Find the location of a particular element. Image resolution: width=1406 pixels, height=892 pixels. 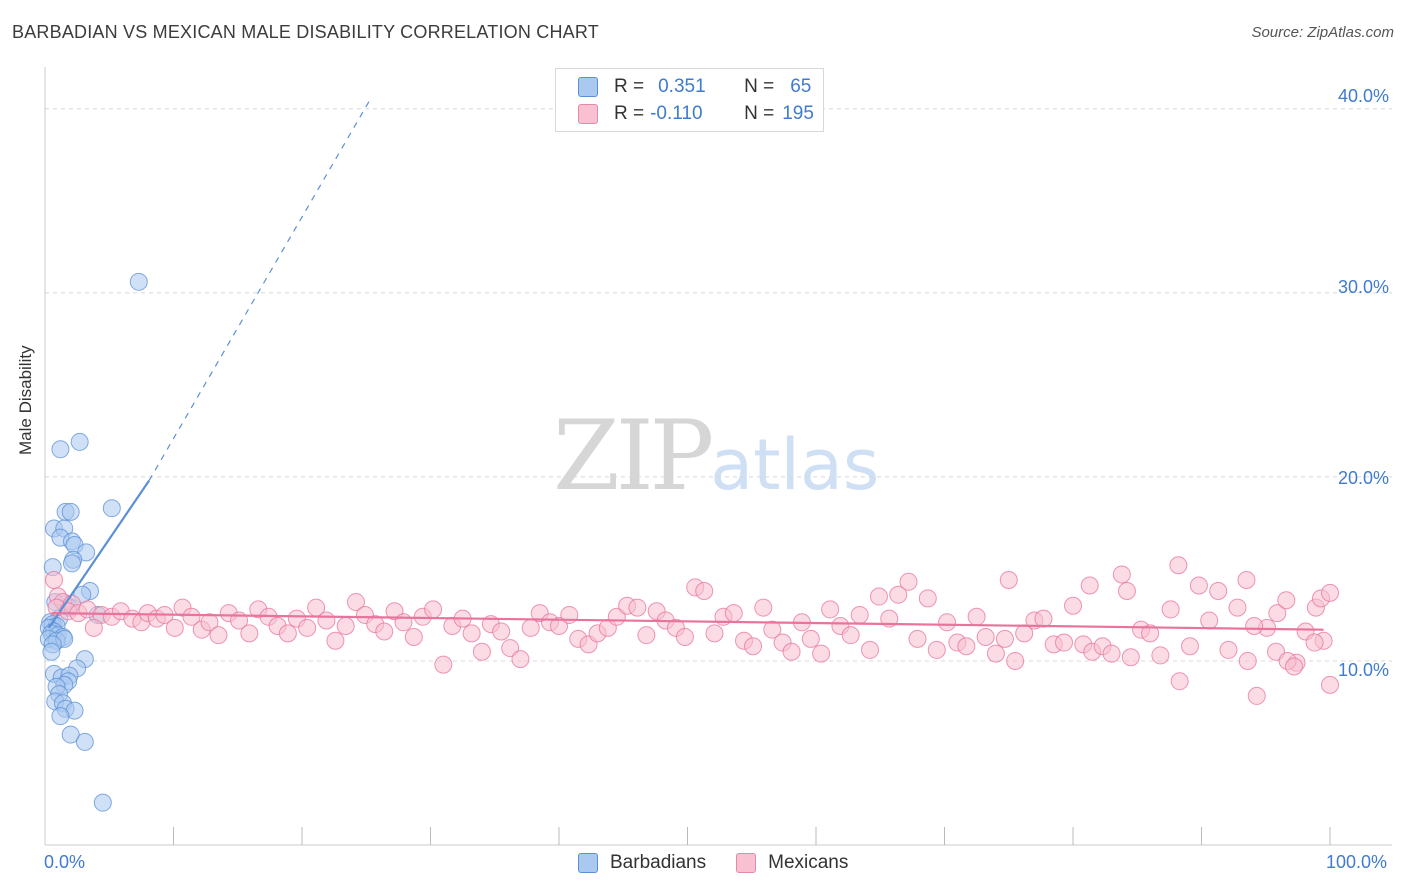

r-value-mexicans: -0.110 is located at coordinates (676, 113).